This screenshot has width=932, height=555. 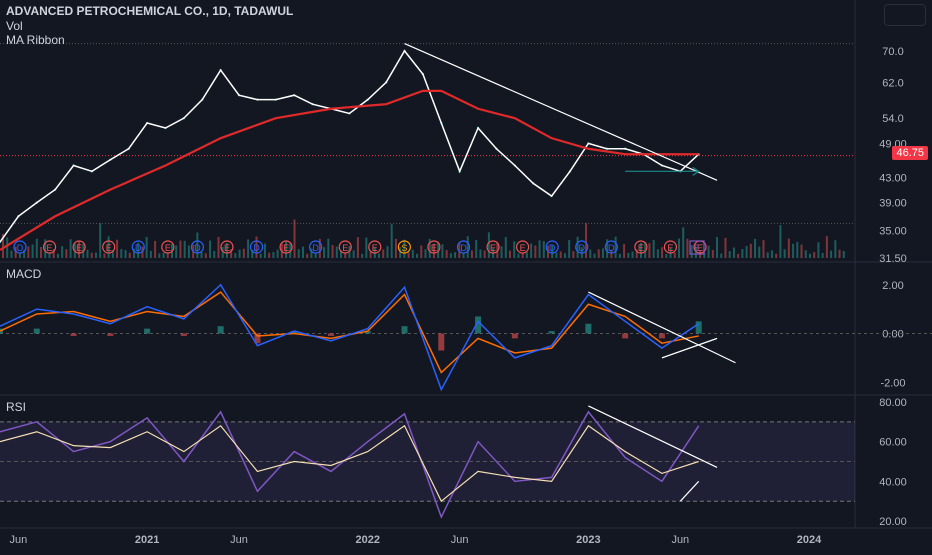 I want to click on rsi-axis-tick: 60.00, so click(x=893, y=443).